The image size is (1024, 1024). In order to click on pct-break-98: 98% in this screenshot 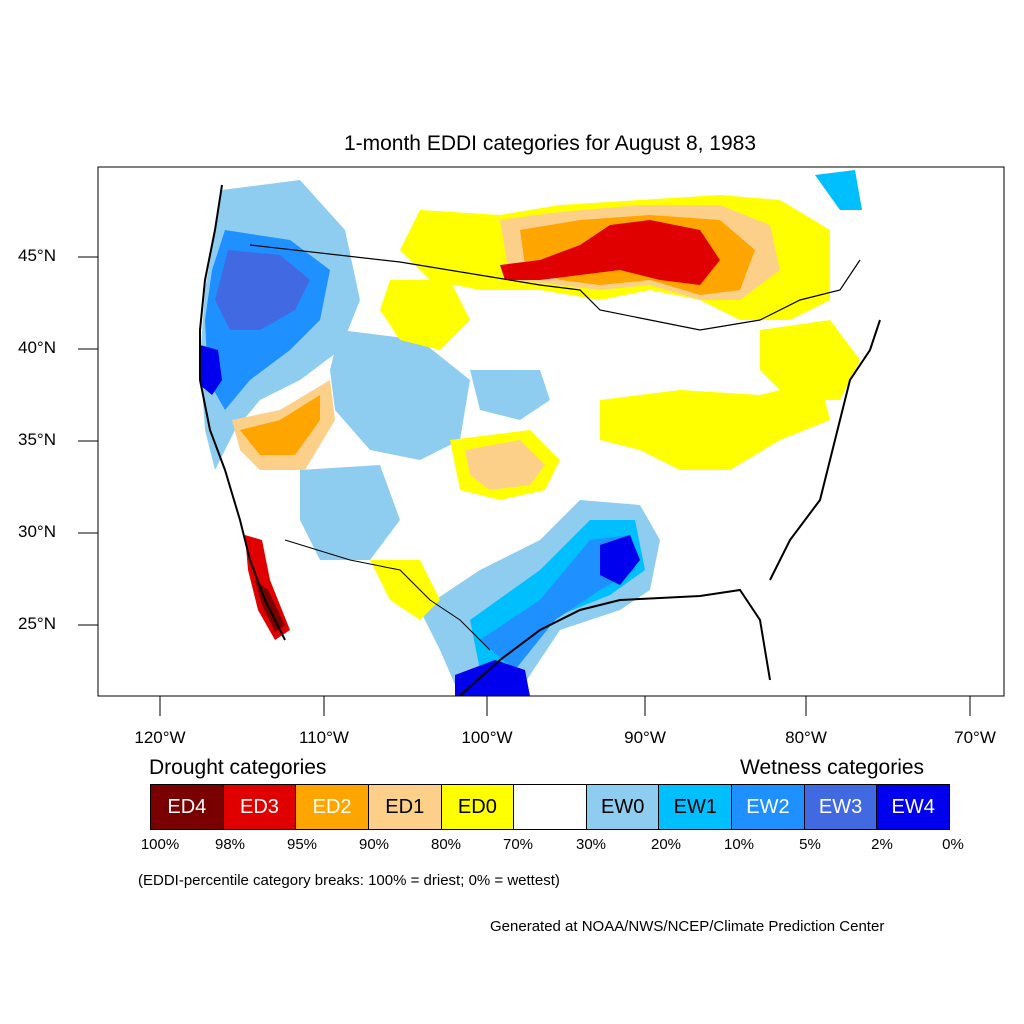, I will do `click(230, 844)`.